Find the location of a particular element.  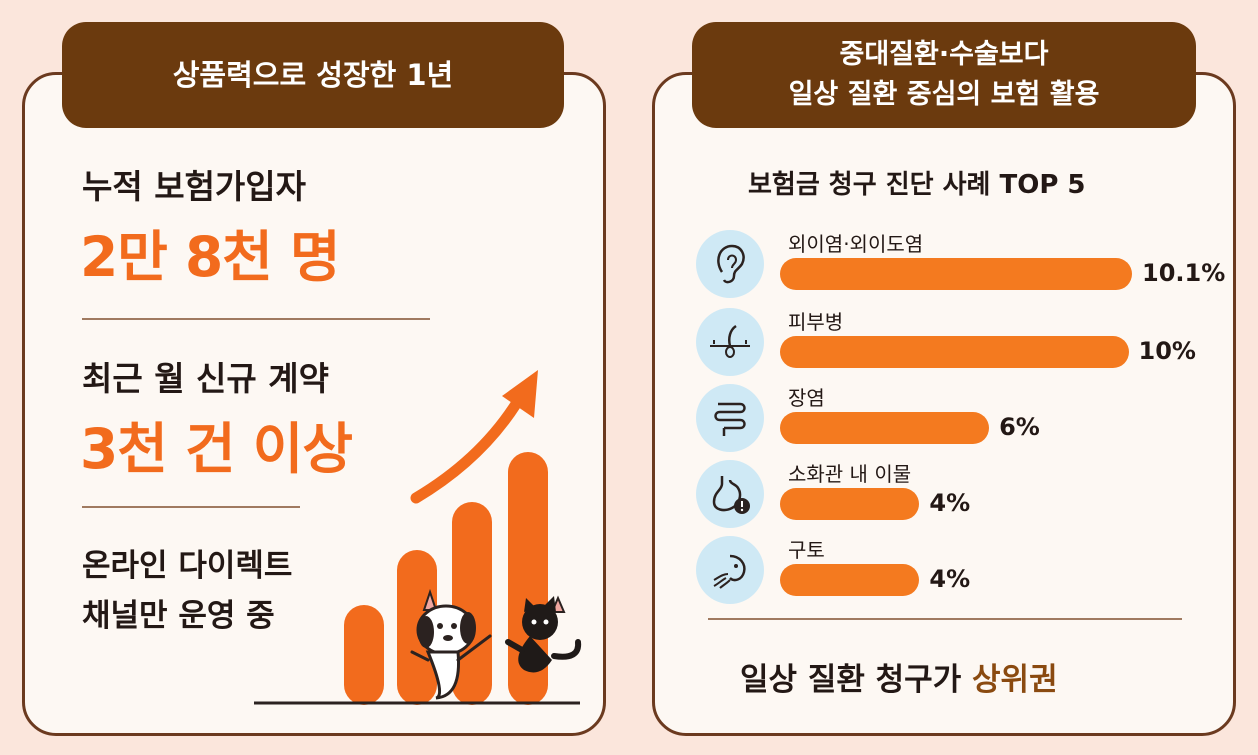

channel-text-line2: 채널만 운영 중 is located at coordinates (178, 616).